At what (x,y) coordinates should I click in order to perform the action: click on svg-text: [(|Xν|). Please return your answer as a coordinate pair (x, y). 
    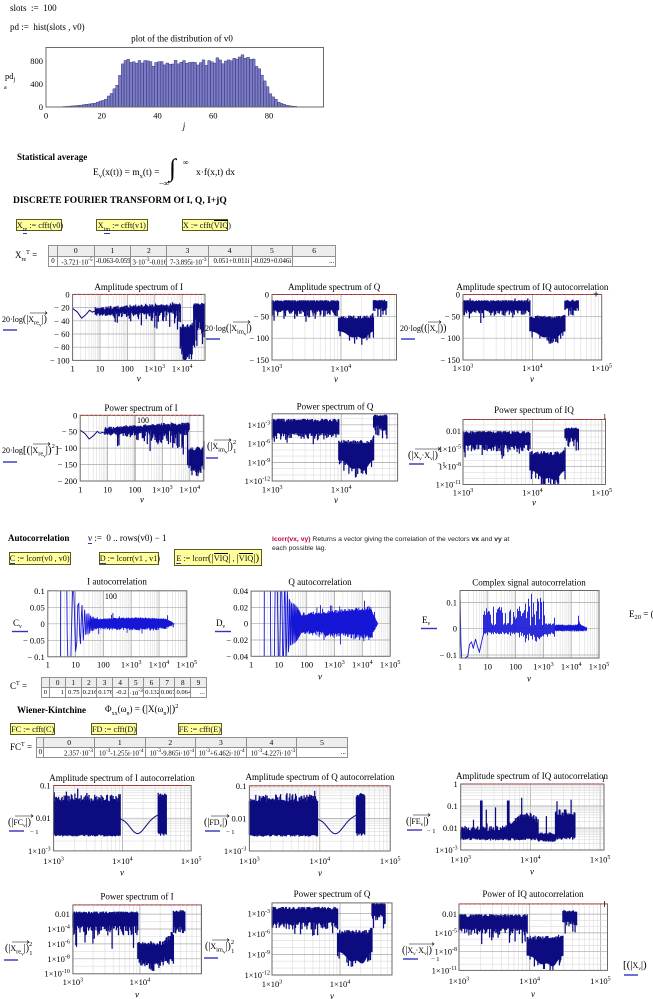
    Looking at the image, I should click on (635, 965).